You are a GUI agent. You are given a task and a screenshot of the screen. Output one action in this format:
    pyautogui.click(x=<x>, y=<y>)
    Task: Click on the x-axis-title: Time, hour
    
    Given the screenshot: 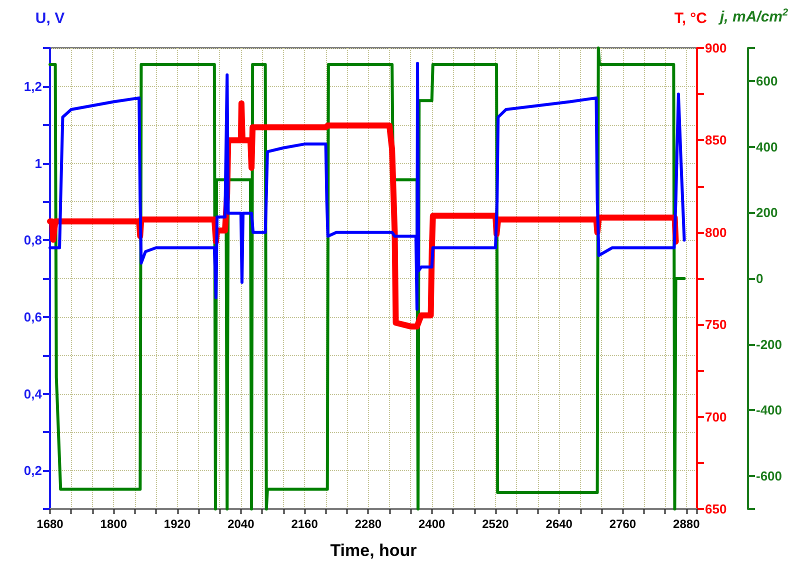 What is the action you would take?
    pyautogui.click(x=374, y=550)
    